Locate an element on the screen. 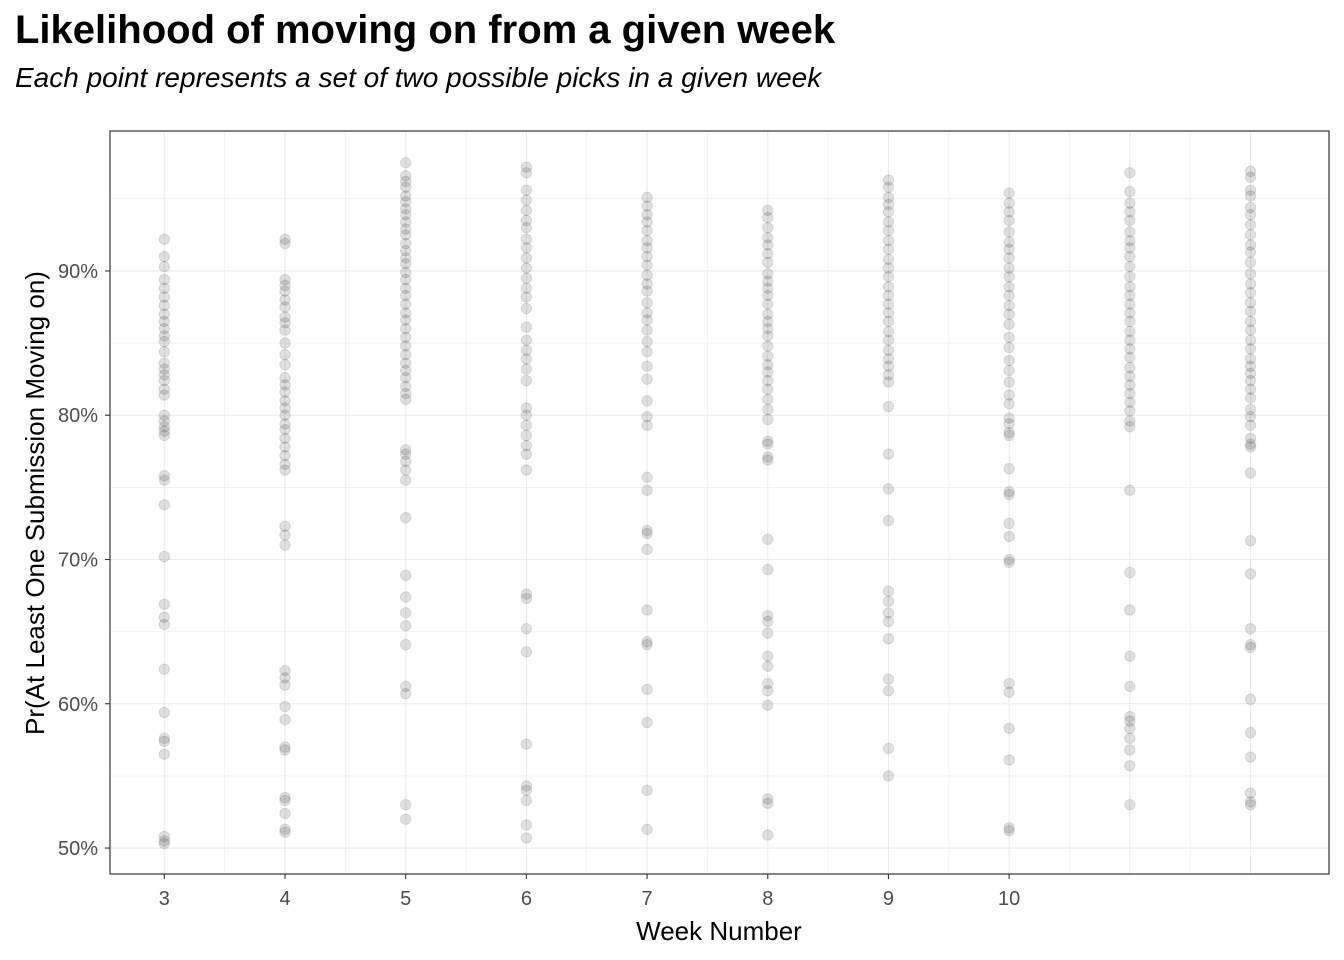  x-tick-label: 7 is located at coordinates (647, 899).